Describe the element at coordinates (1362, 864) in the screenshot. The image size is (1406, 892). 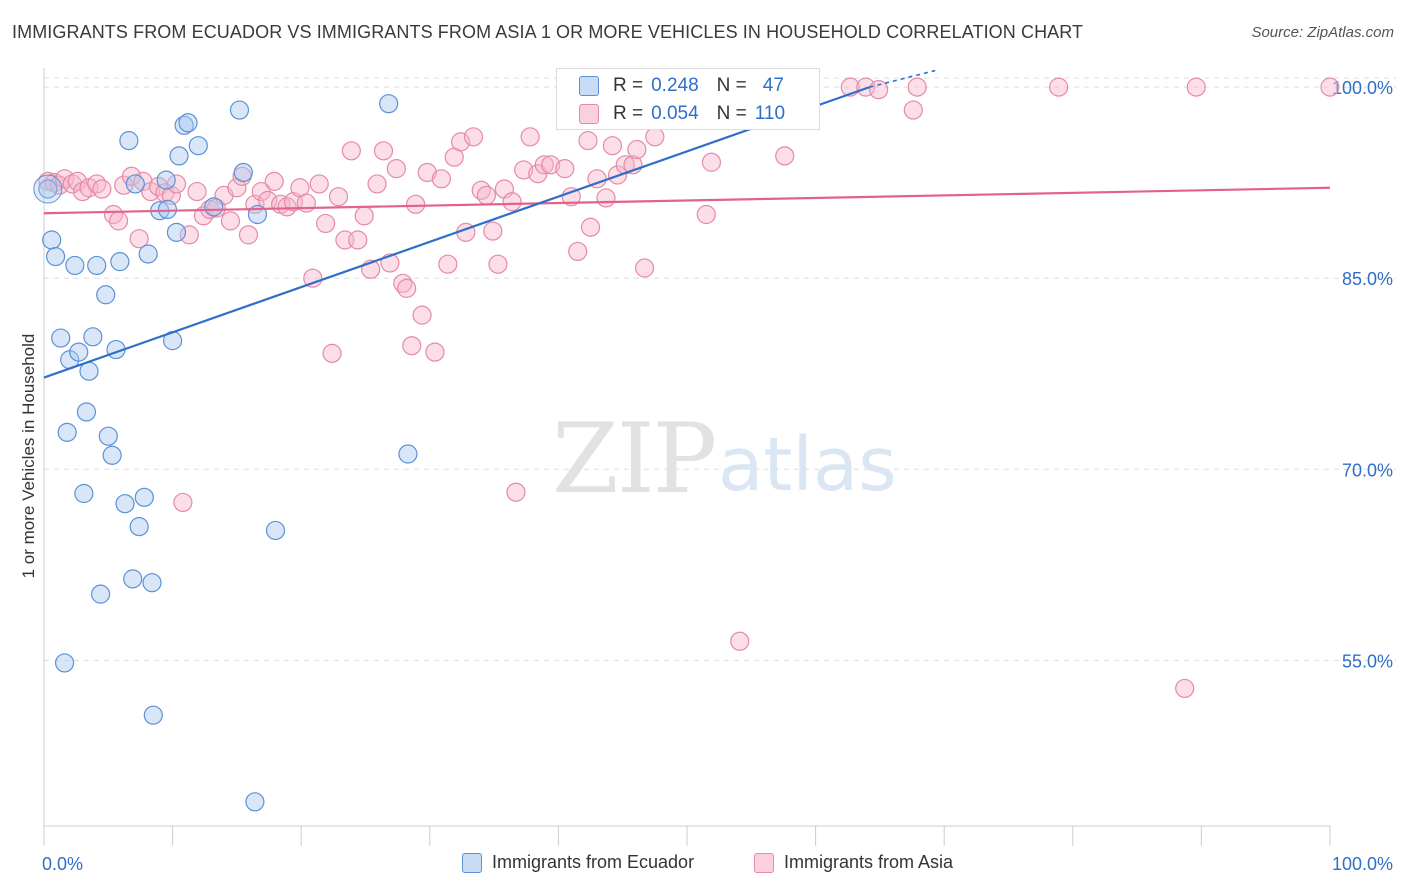
I see `x-tick-label: 100.0%` at that location.